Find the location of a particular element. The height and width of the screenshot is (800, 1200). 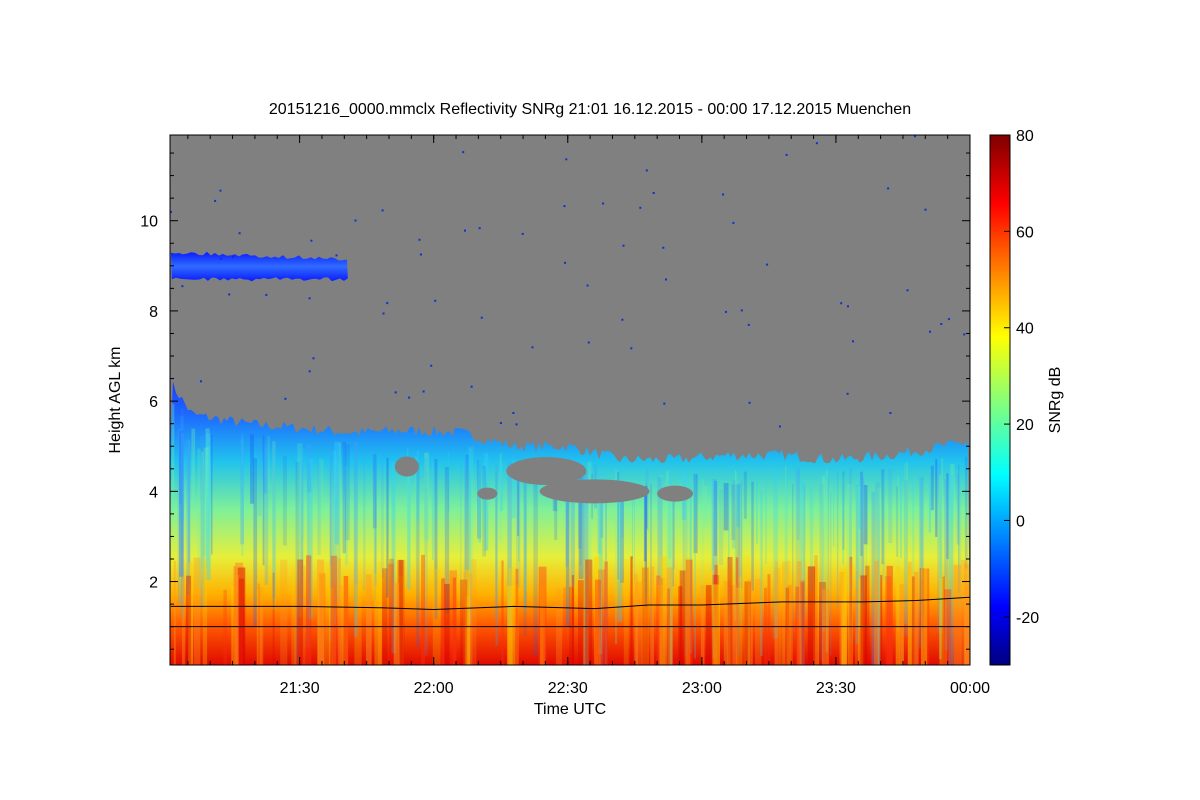

x-tick-label: 23:00 is located at coordinates (702, 688).